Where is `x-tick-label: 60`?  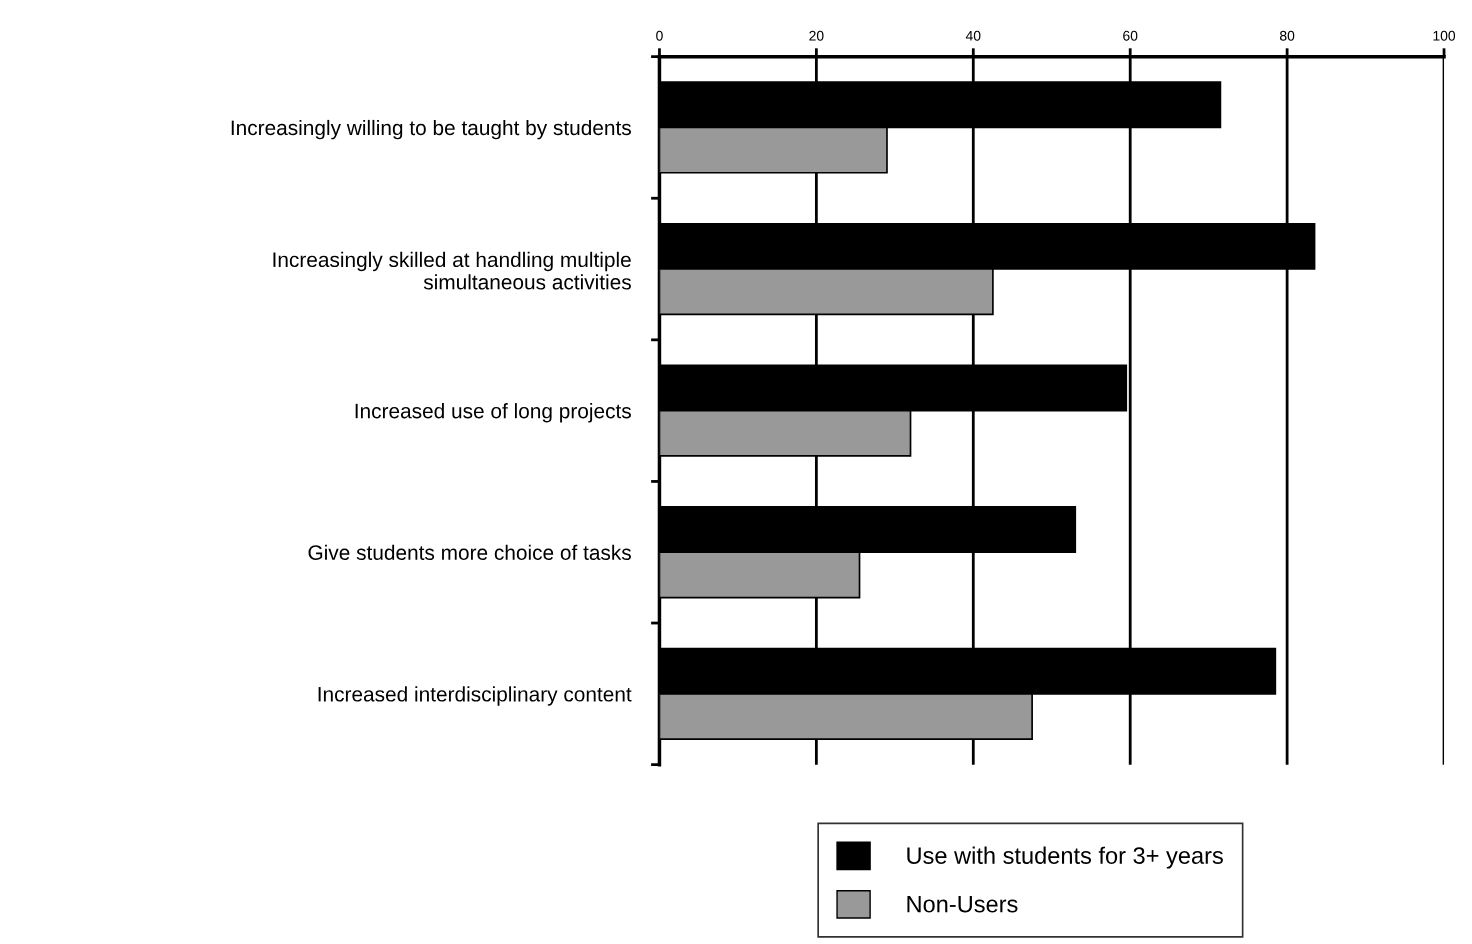 x-tick-label: 60 is located at coordinates (1130, 35).